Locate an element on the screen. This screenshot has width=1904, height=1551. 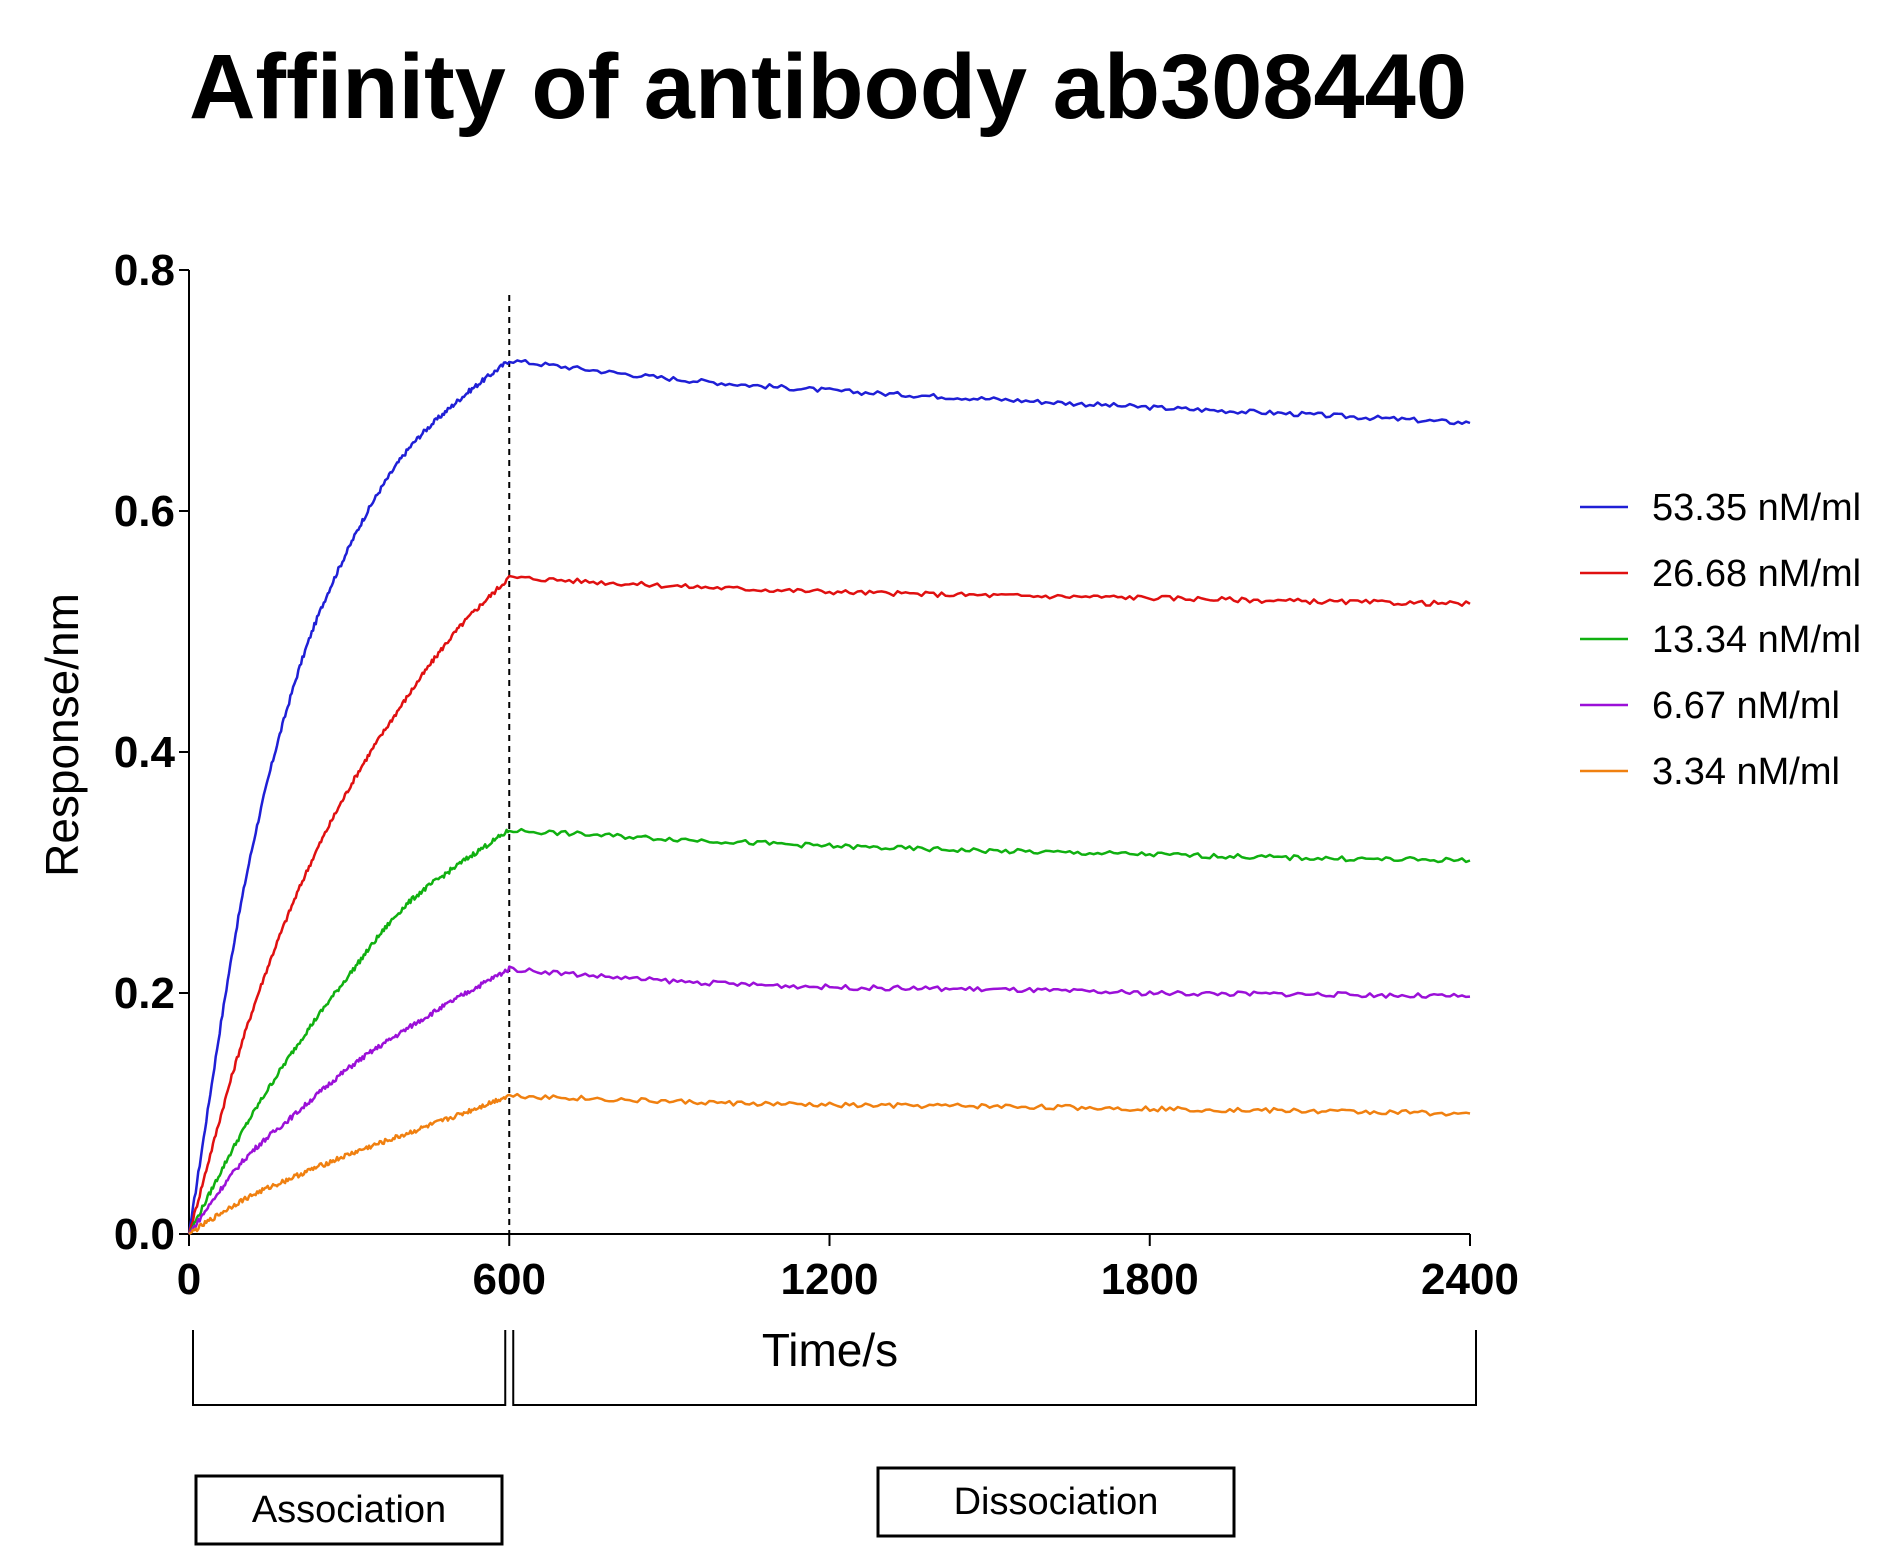
y-tick-label: 0.0 is located at coordinates (144, 1234).